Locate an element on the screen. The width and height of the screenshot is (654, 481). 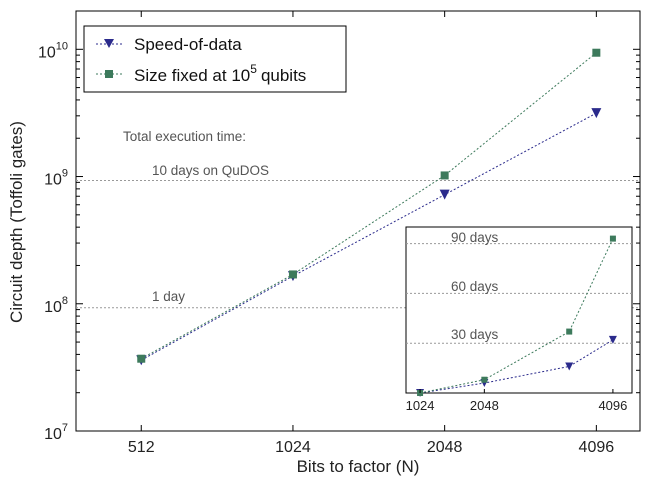
annotation-header: Total execution time: is located at coordinates (184, 136).